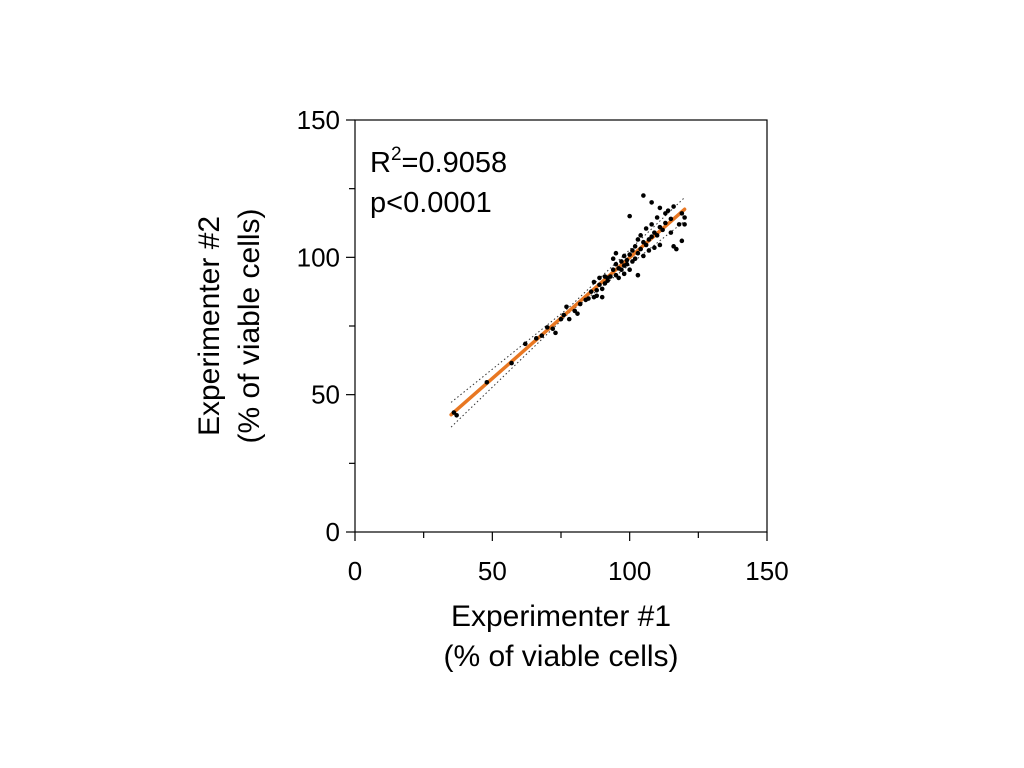  I want to click on y-tick-label: 0, so click(333, 532).